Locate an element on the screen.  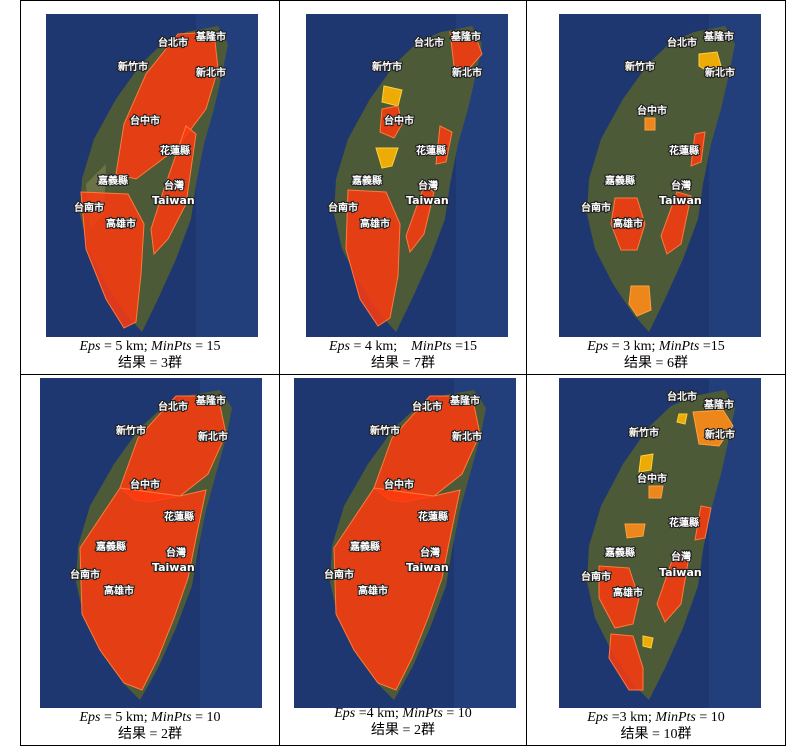
label-new-taipei: 新北市 is located at coordinates (211, 72).